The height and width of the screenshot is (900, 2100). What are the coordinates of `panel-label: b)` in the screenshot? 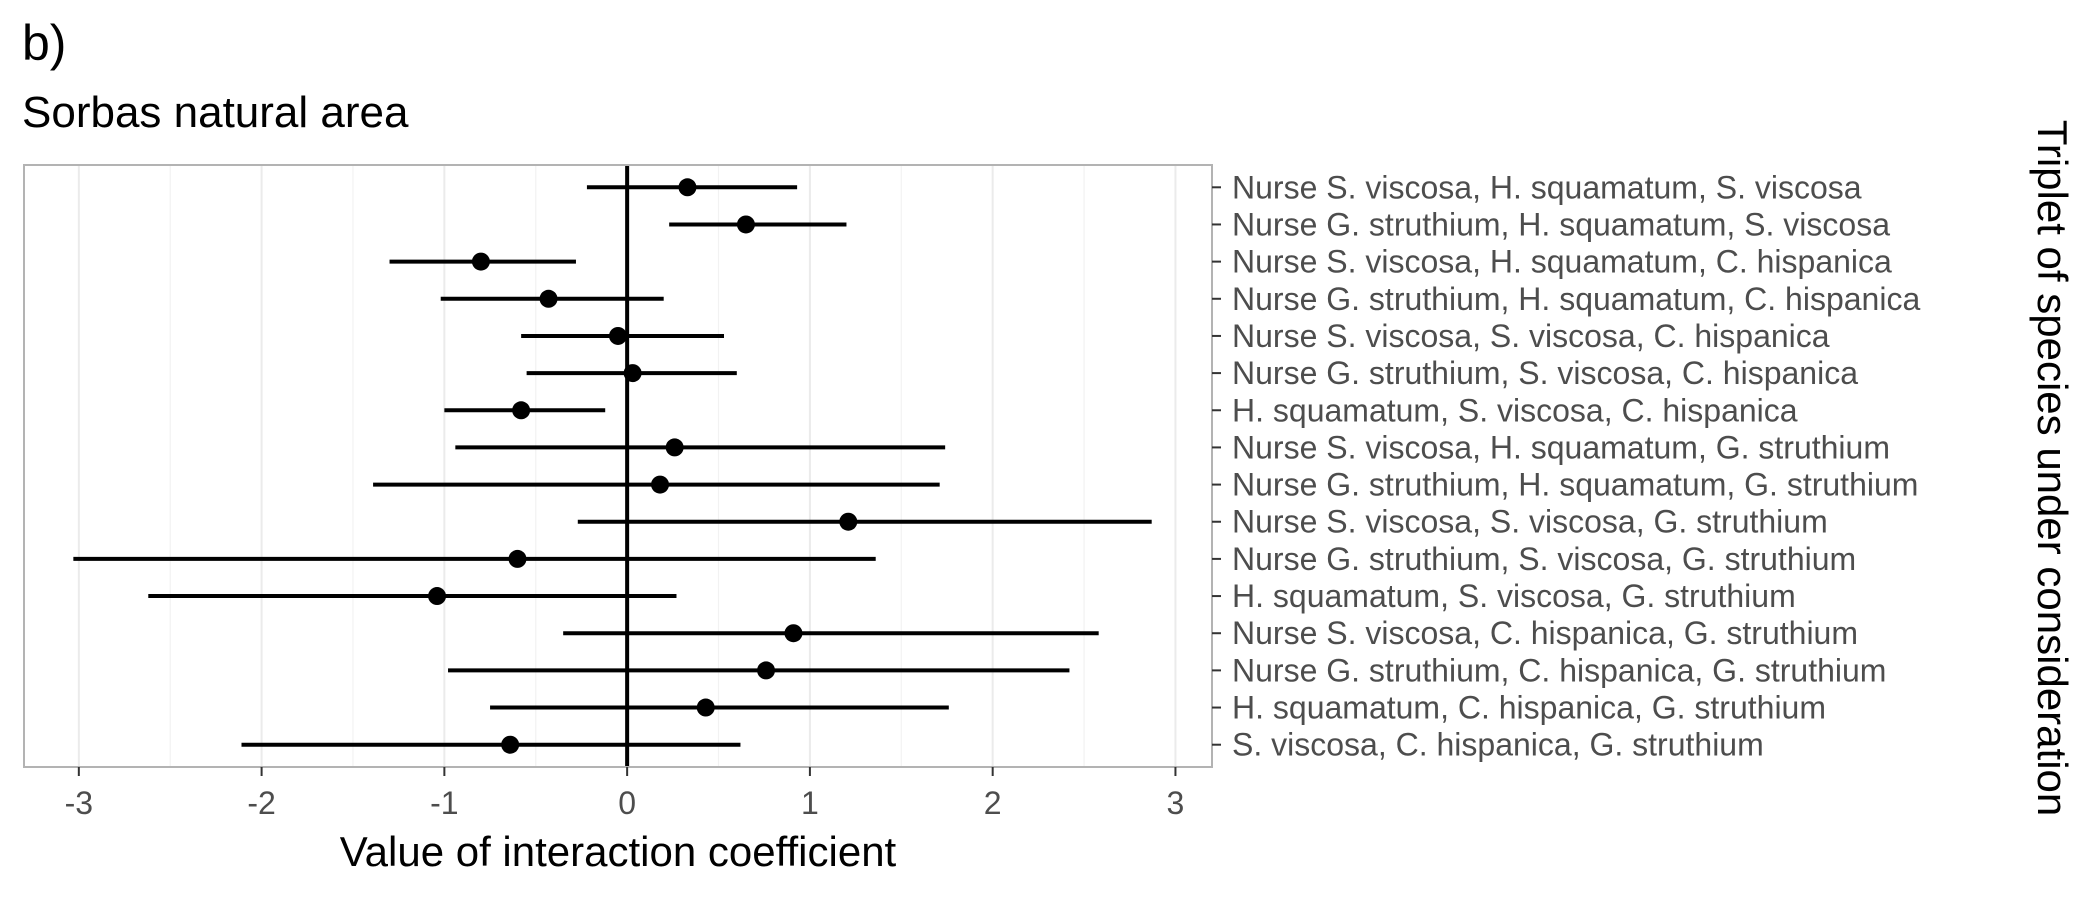 It's located at (44, 43).